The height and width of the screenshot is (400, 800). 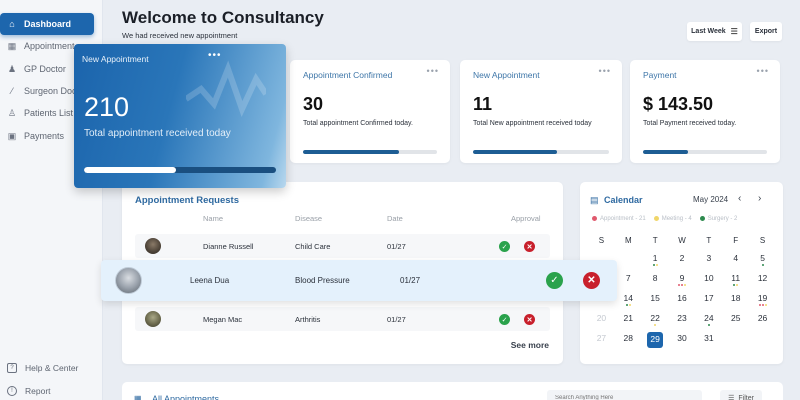 What do you see at coordinates (180, 35) in the screenshot?
I see `page-subtitle: We had received new appointment` at bounding box center [180, 35].